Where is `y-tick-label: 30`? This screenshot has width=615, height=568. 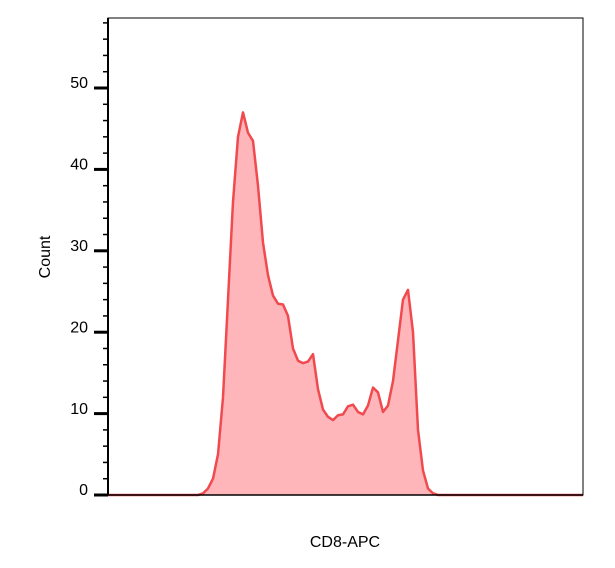 y-tick-label: 30 is located at coordinates (79, 246).